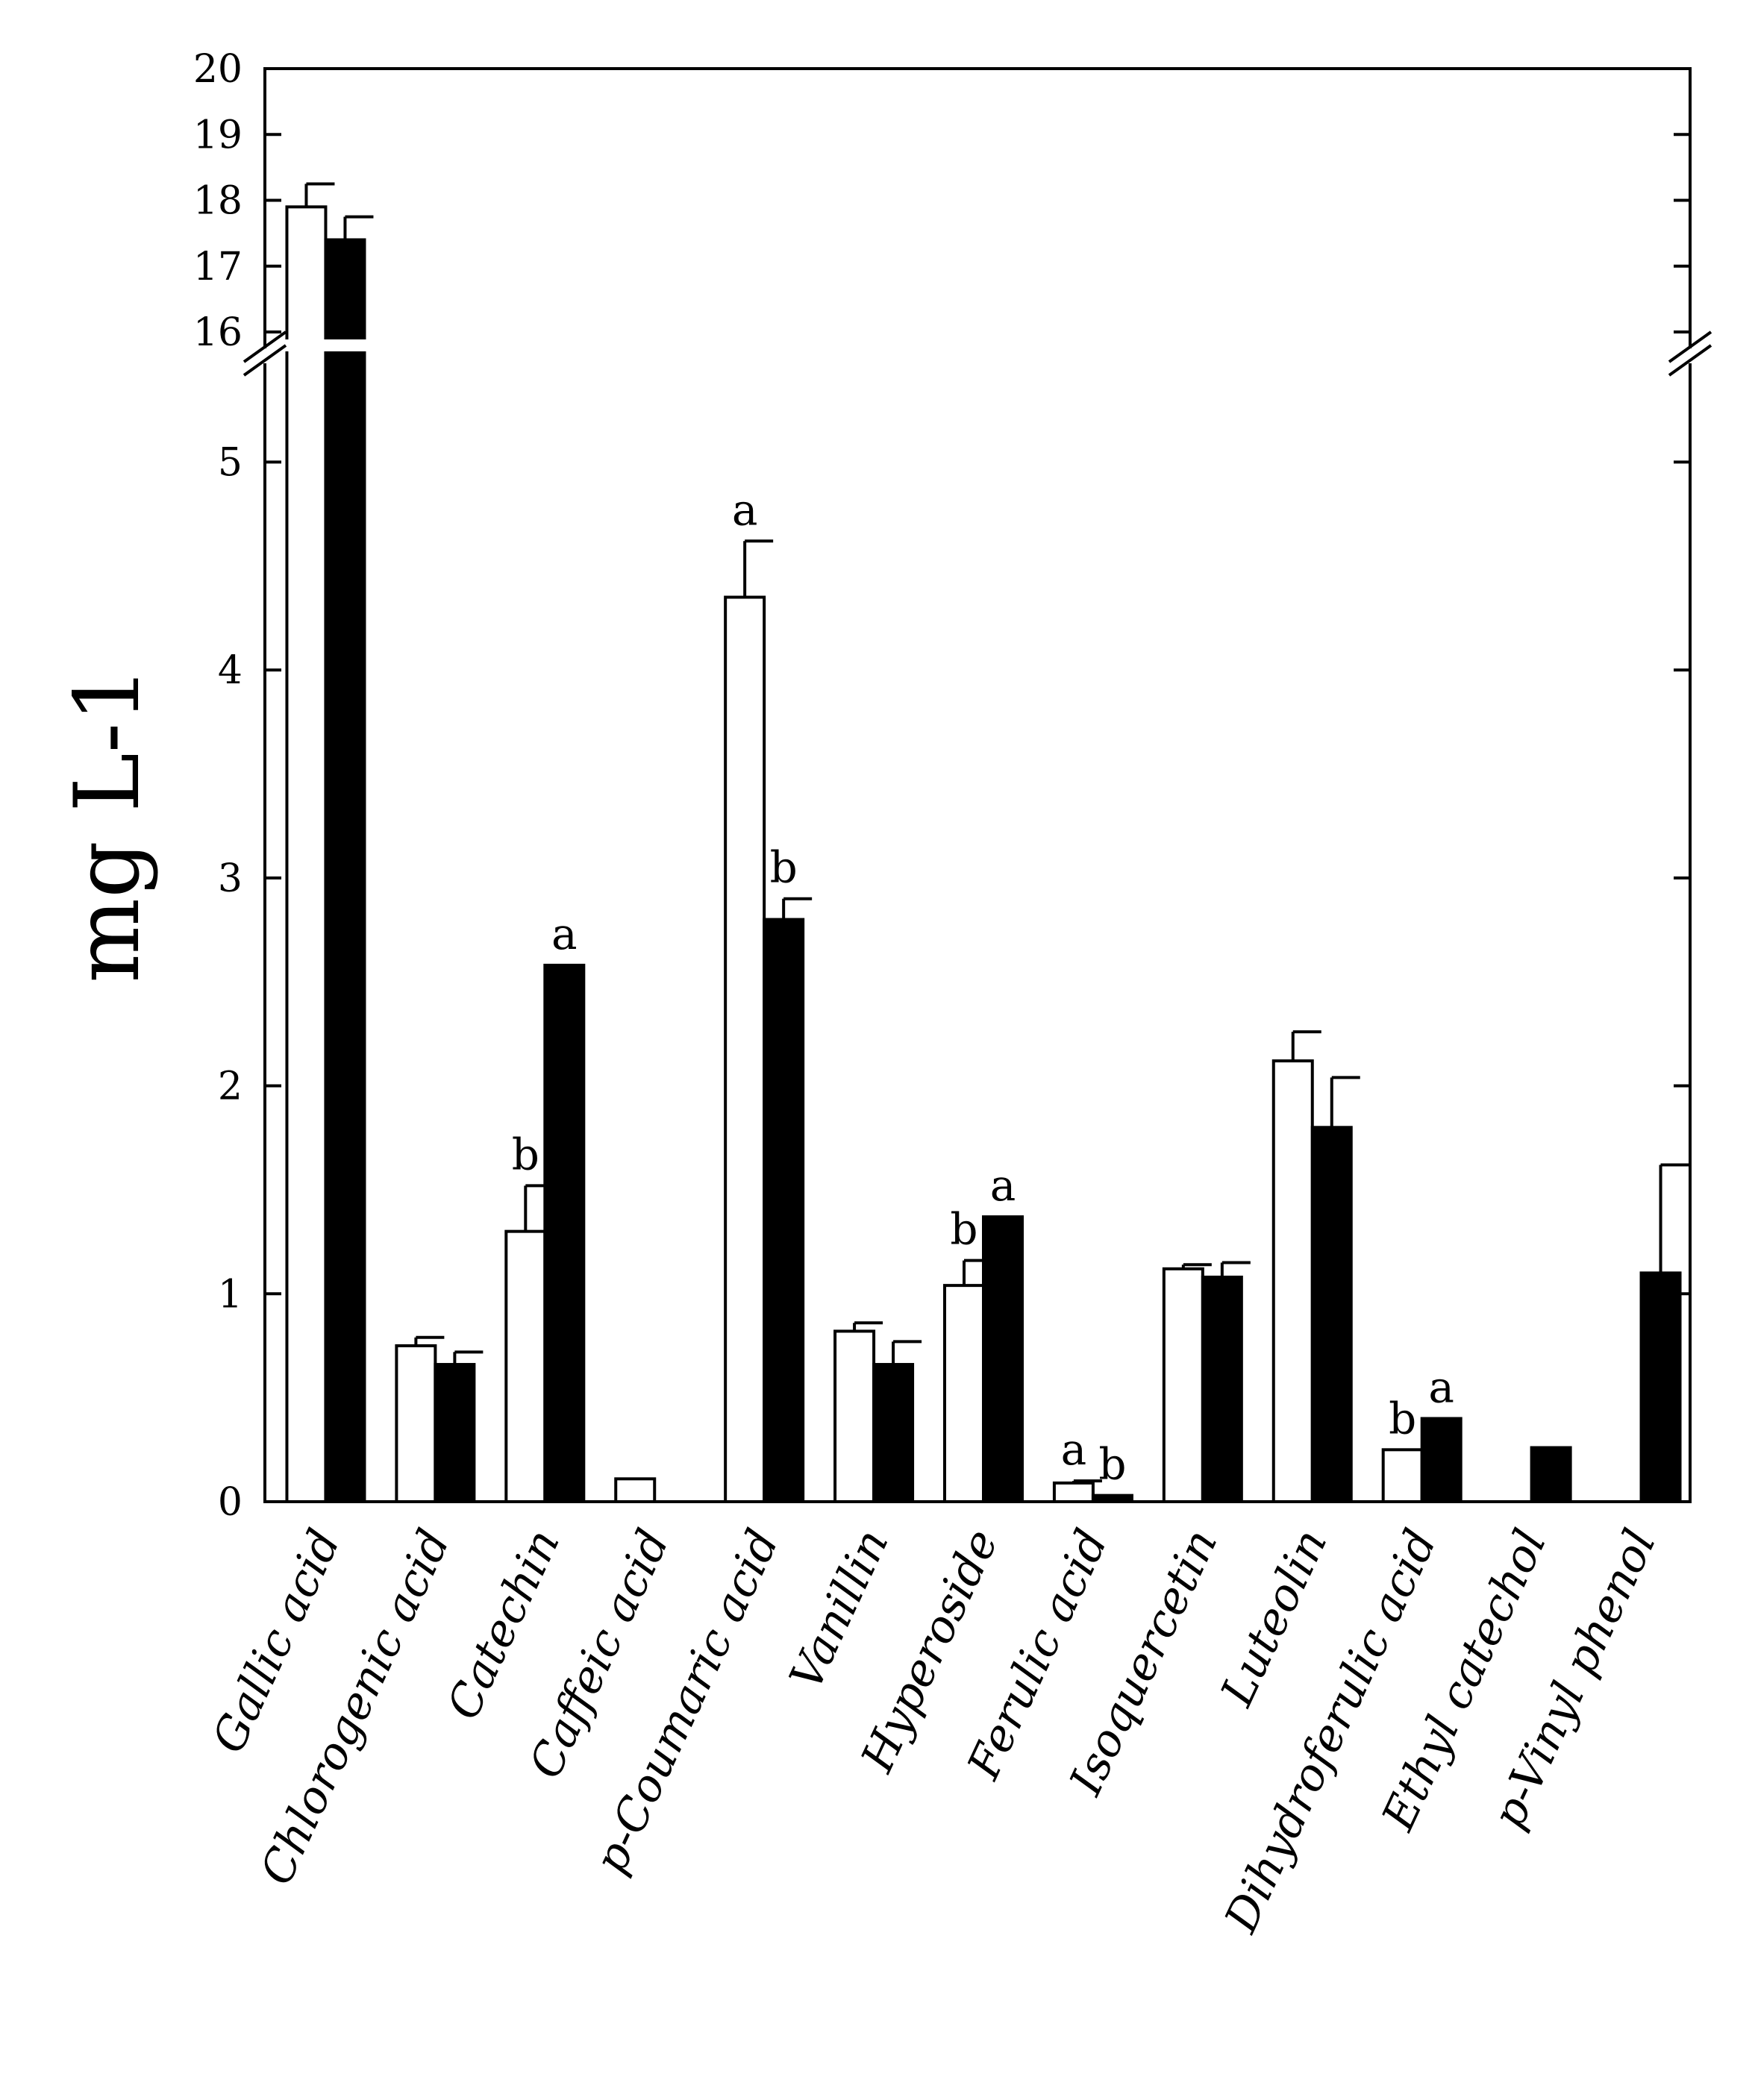 The image size is (1755, 2100). What do you see at coordinates (230, 1294) in the screenshot?
I see `y-tick-label: 1` at bounding box center [230, 1294].